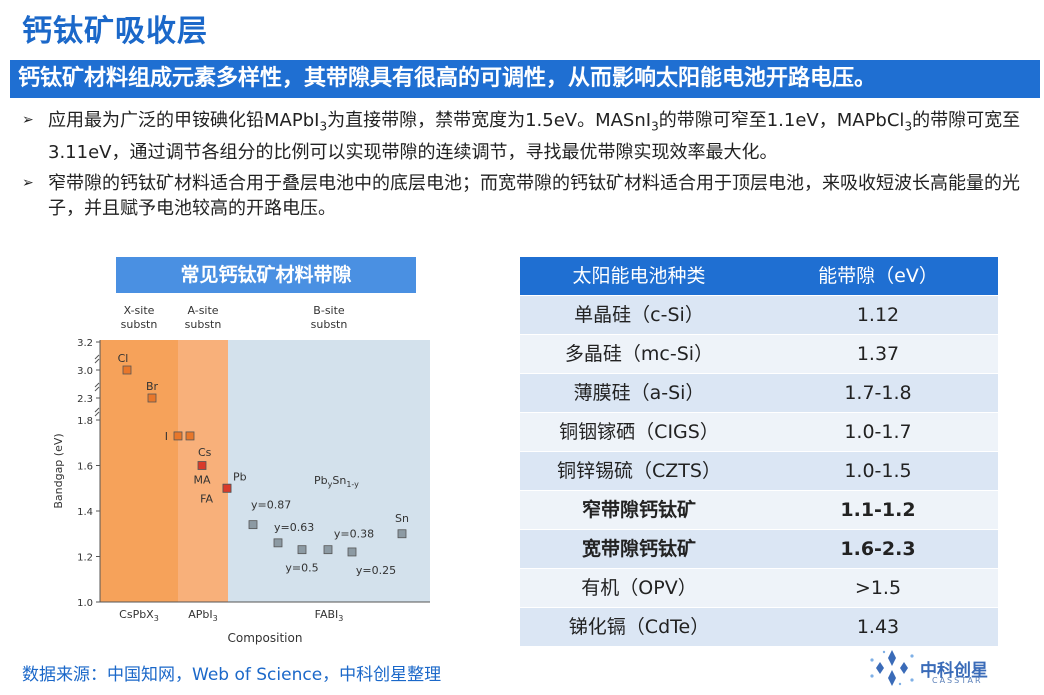  Describe the element at coordinates (878, 549) in the screenshot. I see `cell-bandgap: 1.6-2.3` at that location.